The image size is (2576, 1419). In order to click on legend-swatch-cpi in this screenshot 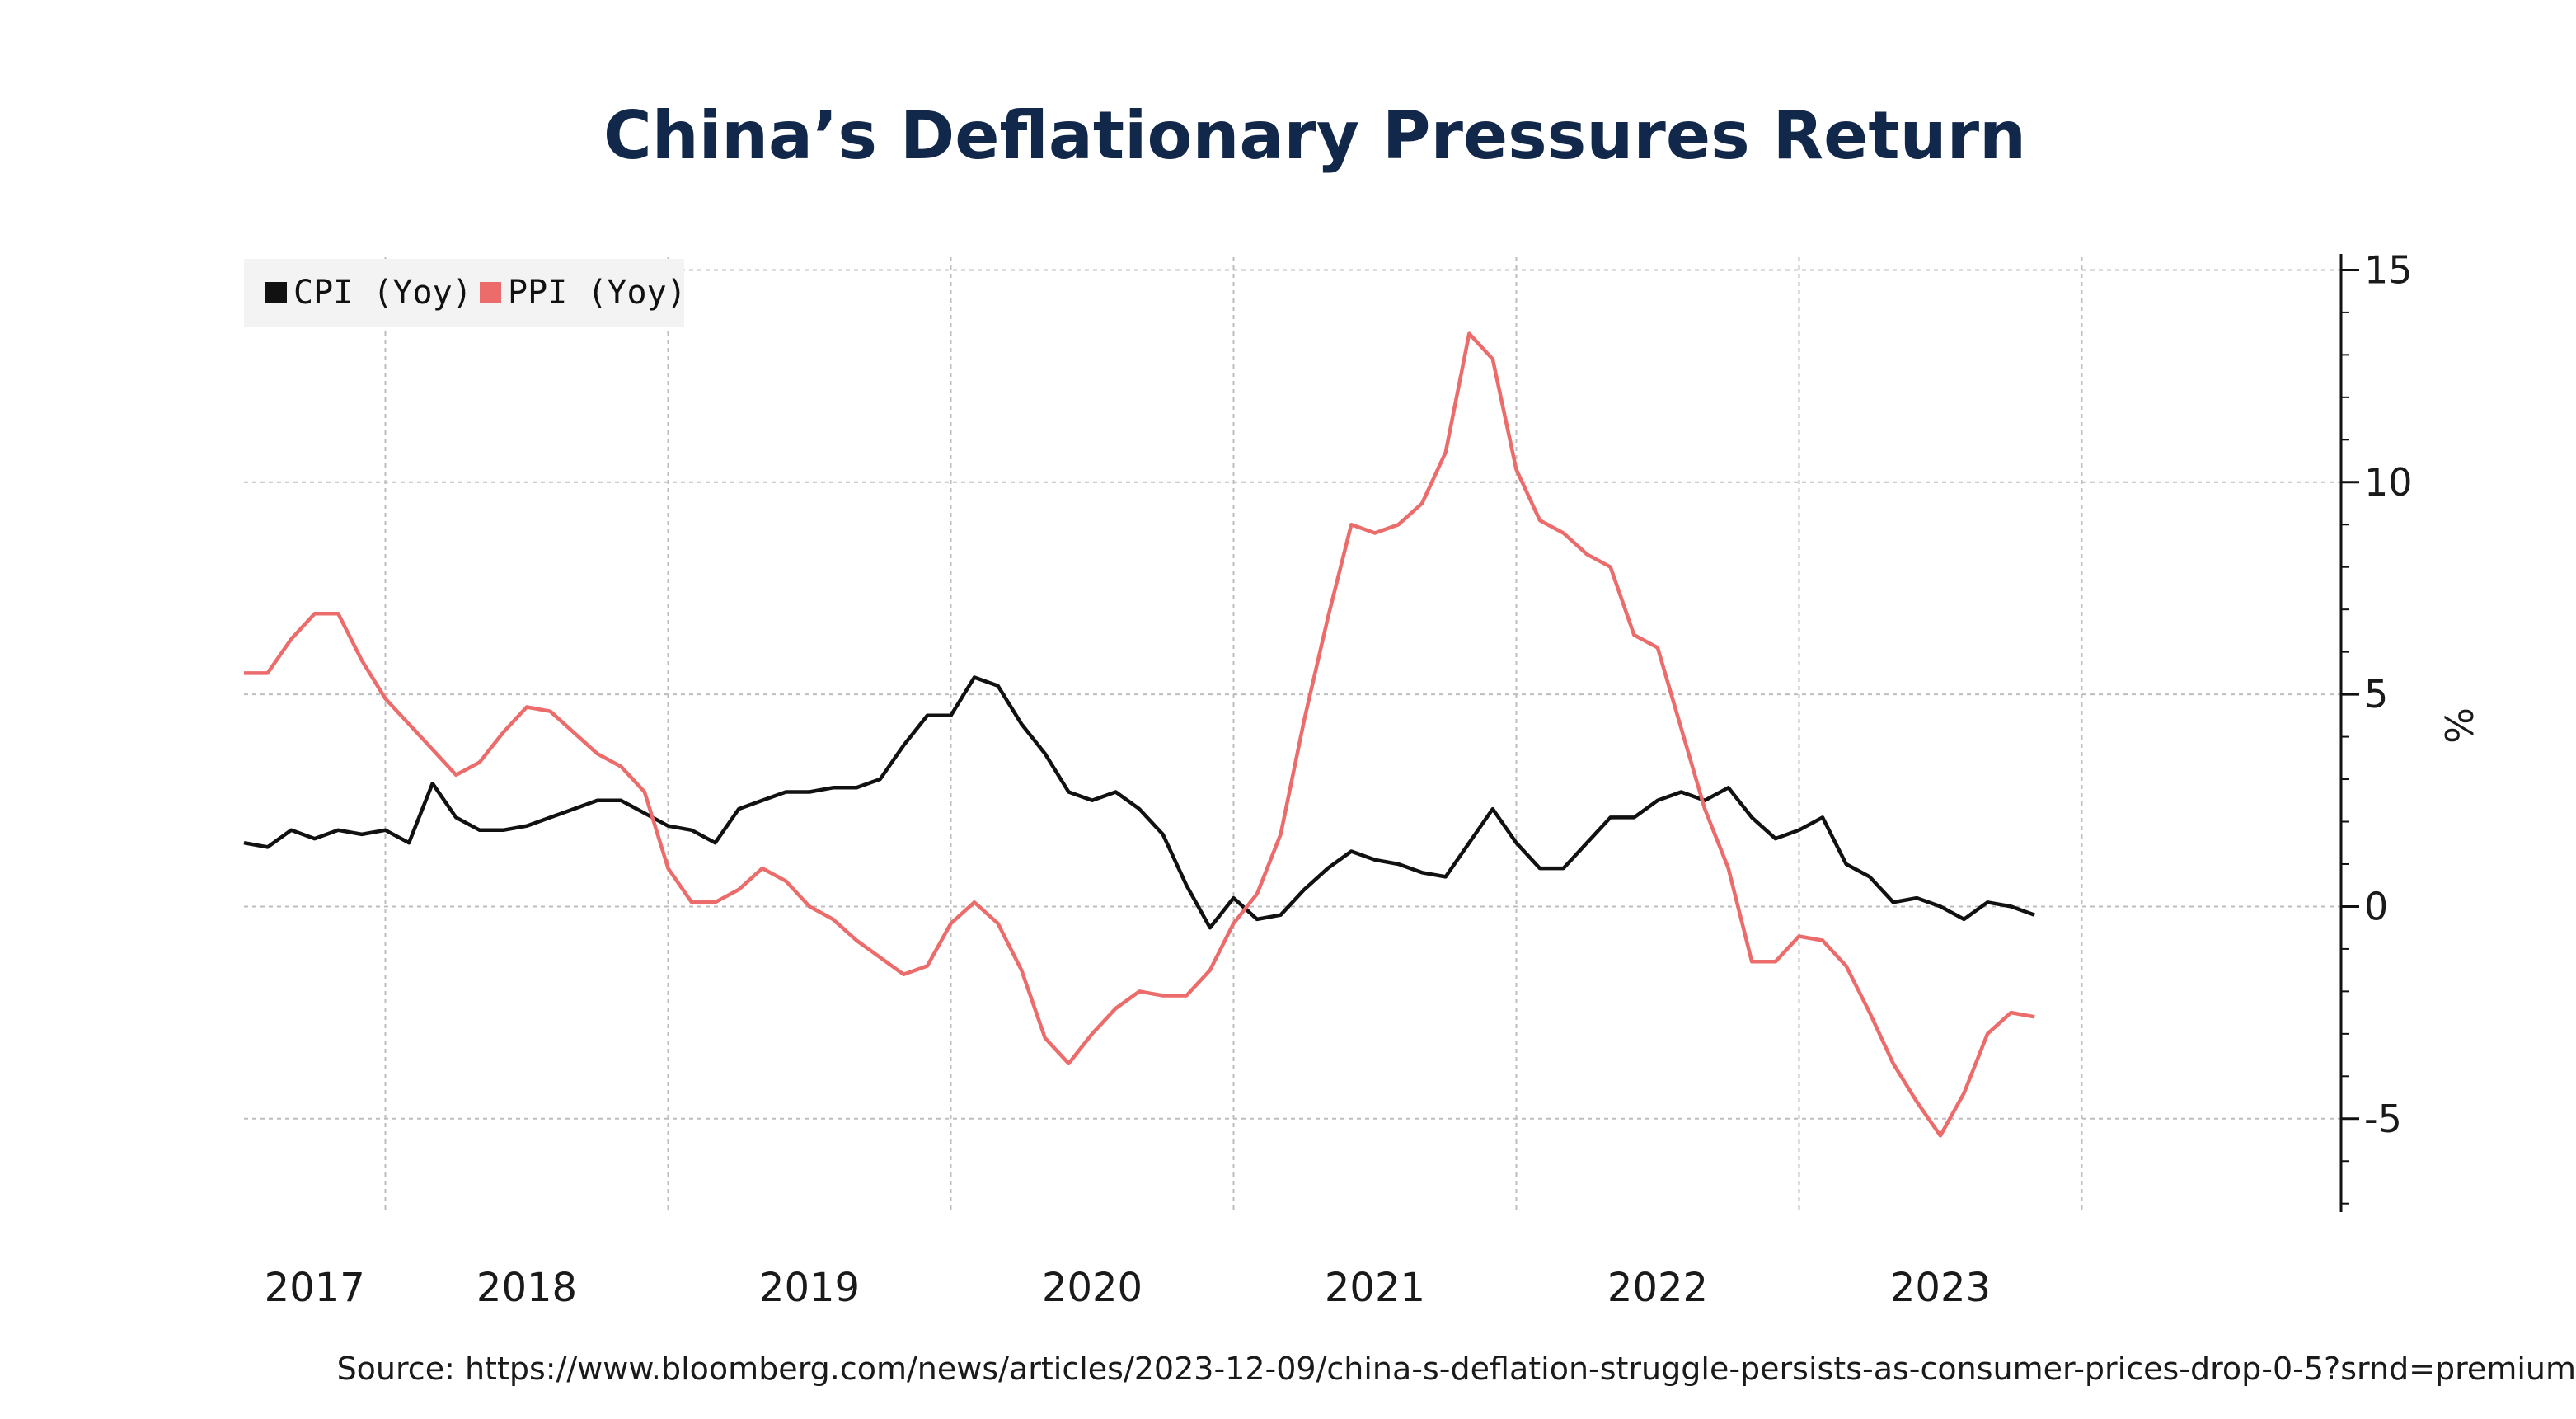, I will do `click(276, 292)`.